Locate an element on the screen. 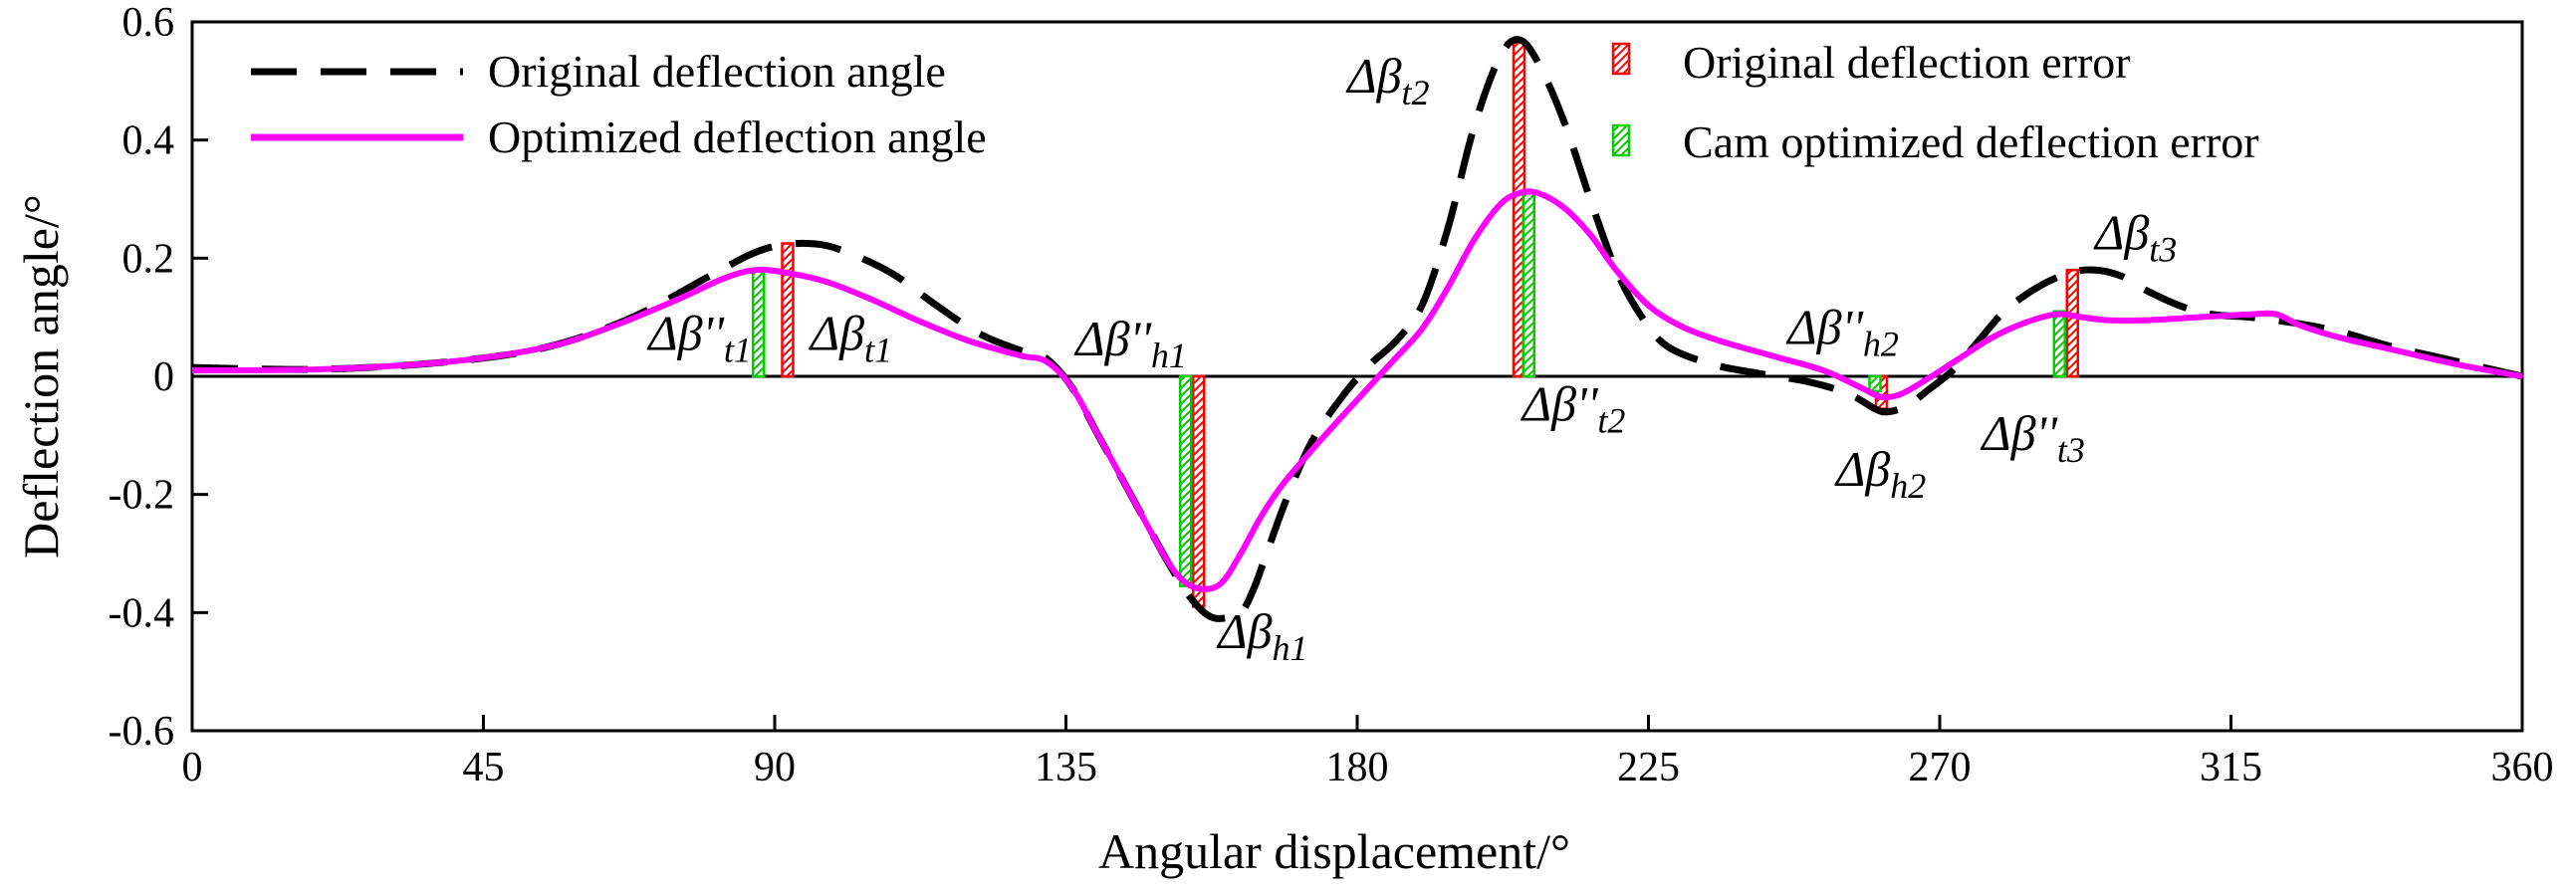  legend-original-error-label: Original deflection error is located at coordinates (1907, 62).